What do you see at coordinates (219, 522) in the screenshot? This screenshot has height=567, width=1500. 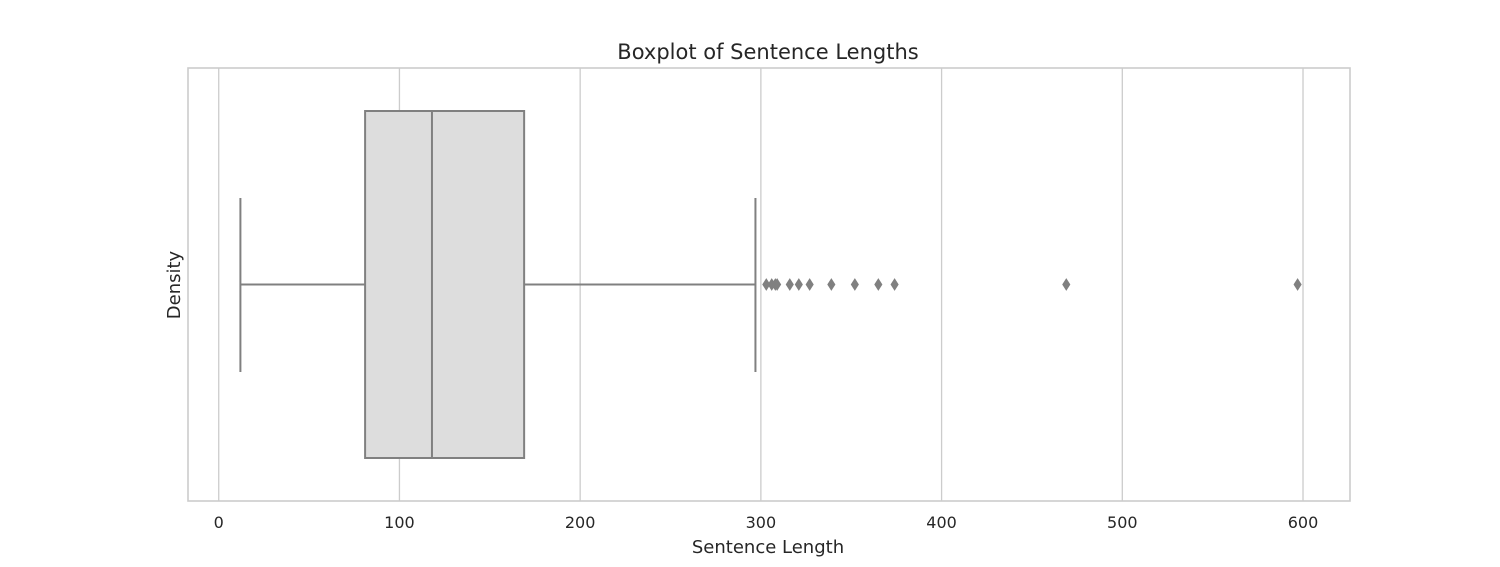 I see `x-tick-label: 0` at bounding box center [219, 522].